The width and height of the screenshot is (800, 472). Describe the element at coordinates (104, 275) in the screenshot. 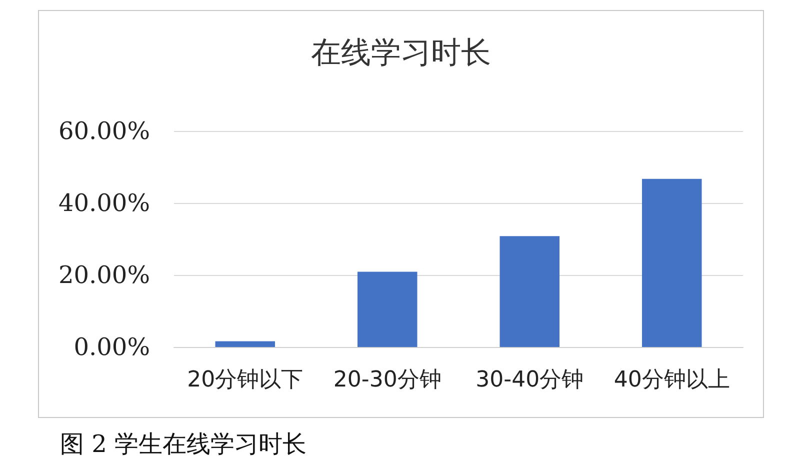

I see `y-tick-label: 20.00%` at that location.